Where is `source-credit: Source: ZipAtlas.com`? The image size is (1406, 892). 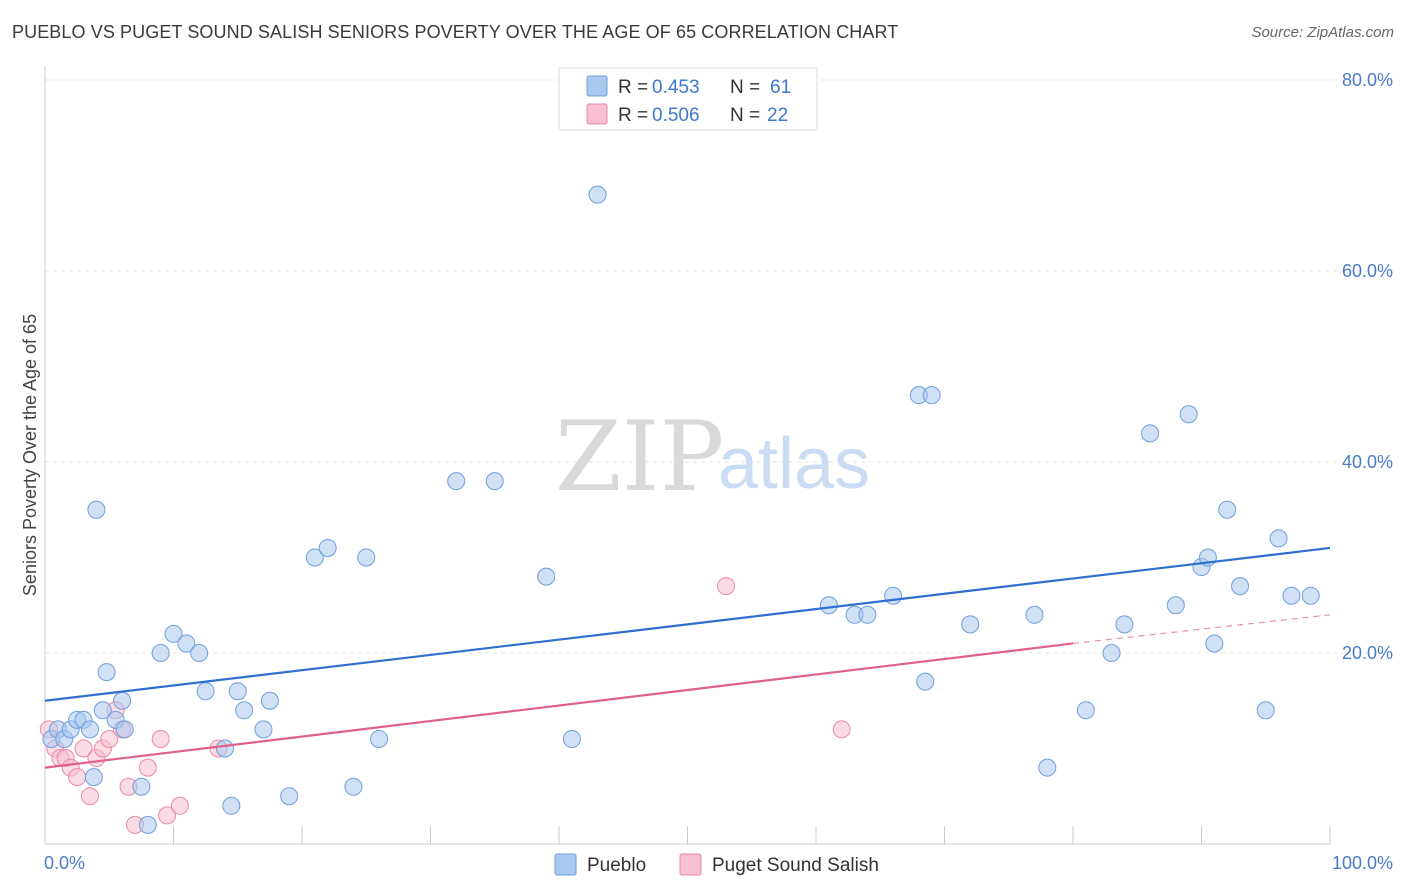 source-credit: Source: ZipAtlas.com is located at coordinates (1322, 32).